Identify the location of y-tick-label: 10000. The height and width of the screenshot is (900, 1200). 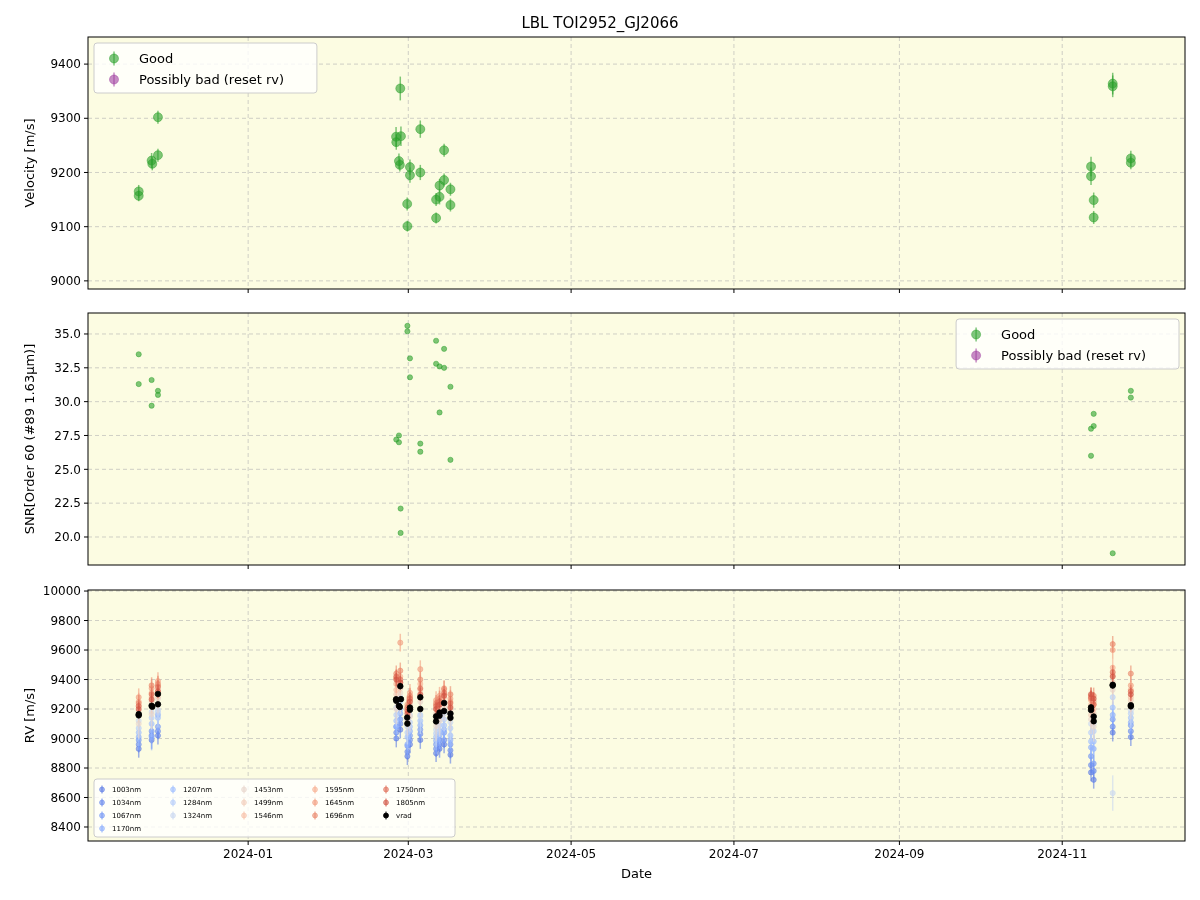
(61, 591).